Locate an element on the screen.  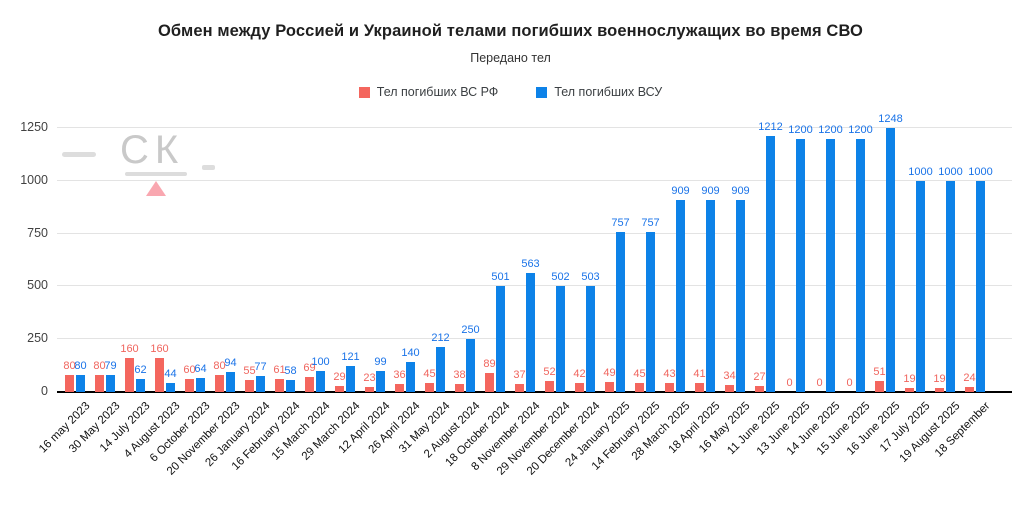
x-axis-label: 18 September is located at coordinates (962, 430).